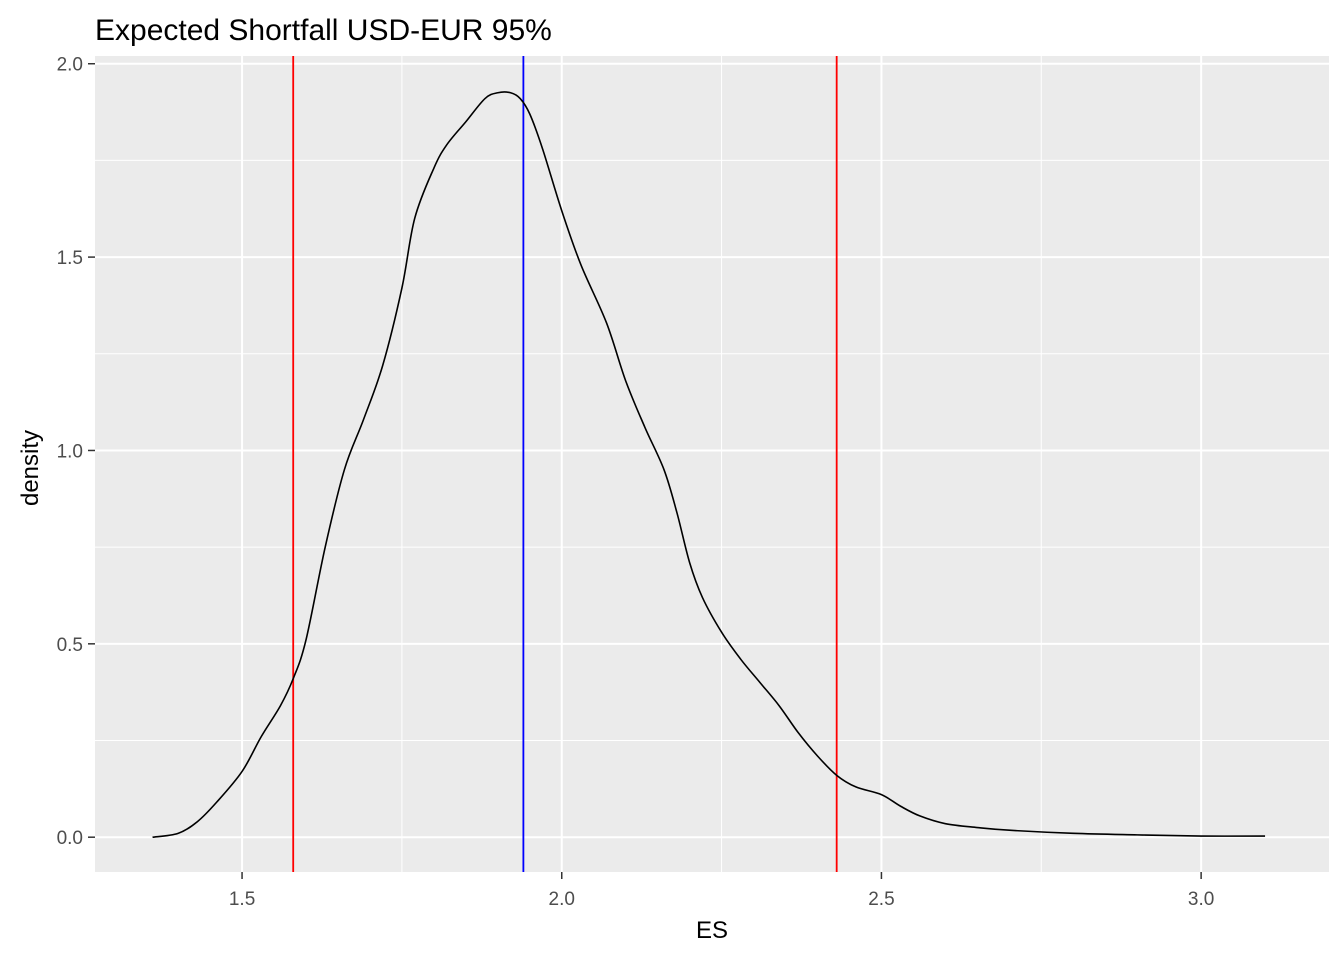 This screenshot has height=960, width=1344. What do you see at coordinates (721, 891) in the screenshot?
I see `x-axis-ticks: 1.5 2.0 2.5 3.0` at bounding box center [721, 891].